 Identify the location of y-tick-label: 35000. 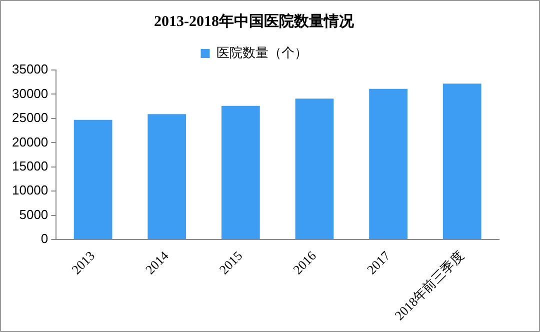
(30, 69).